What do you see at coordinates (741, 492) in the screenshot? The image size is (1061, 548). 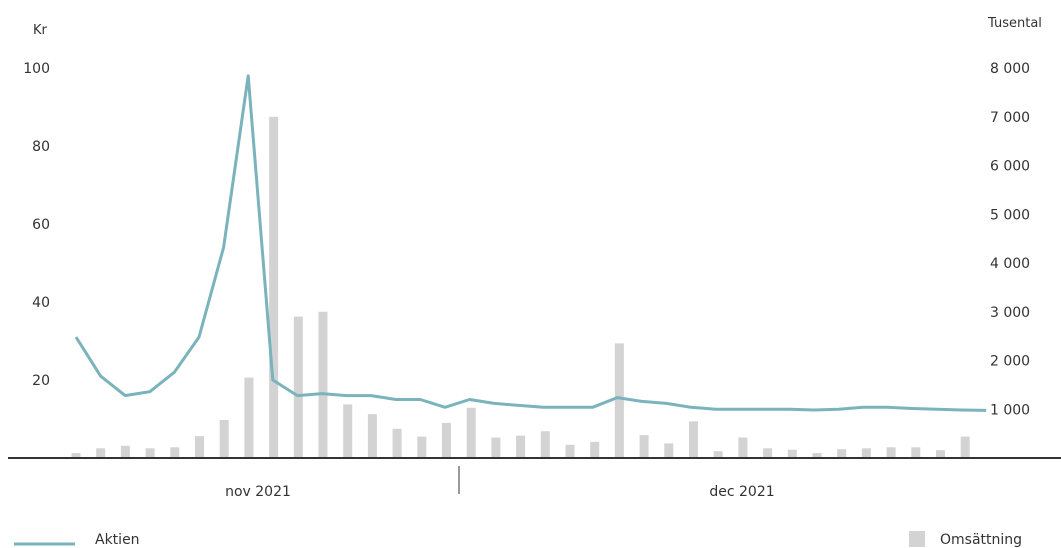 I see `month-label-dec: dec 2021` at bounding box center [741, 492].